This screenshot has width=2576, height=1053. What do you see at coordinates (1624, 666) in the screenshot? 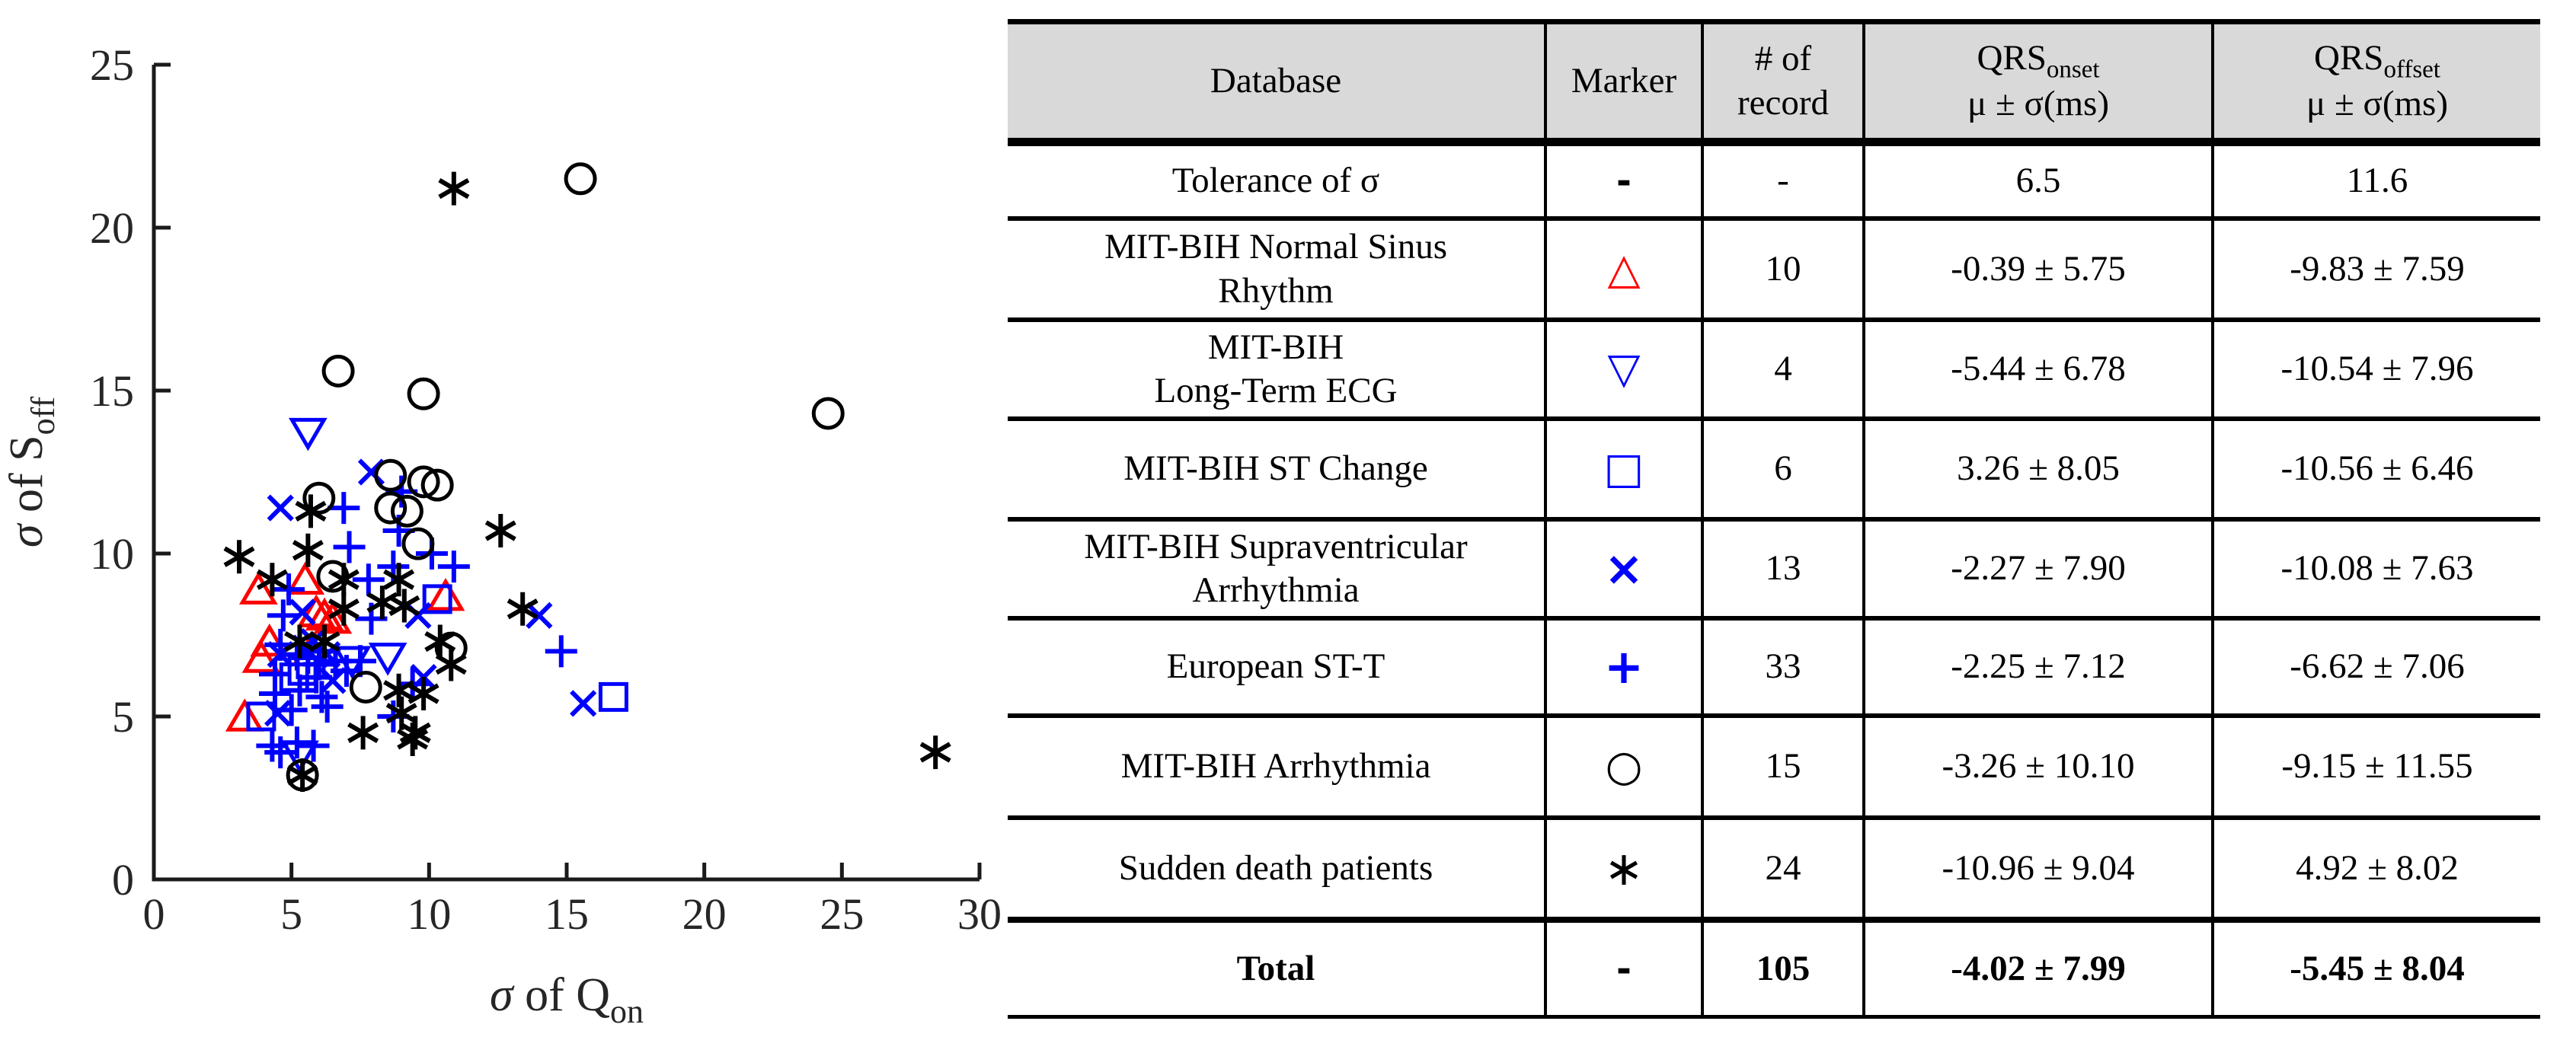
I see `plus-marker-icon: +` at bounding box center [1624, 666].